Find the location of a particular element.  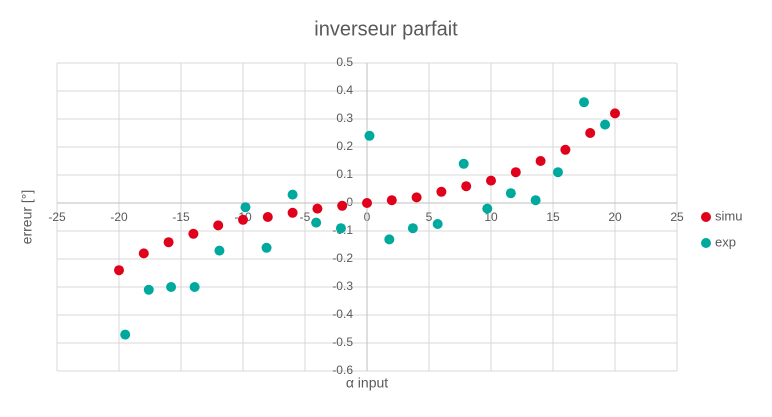

legend-label: simu is located at coordinates (728, 215).